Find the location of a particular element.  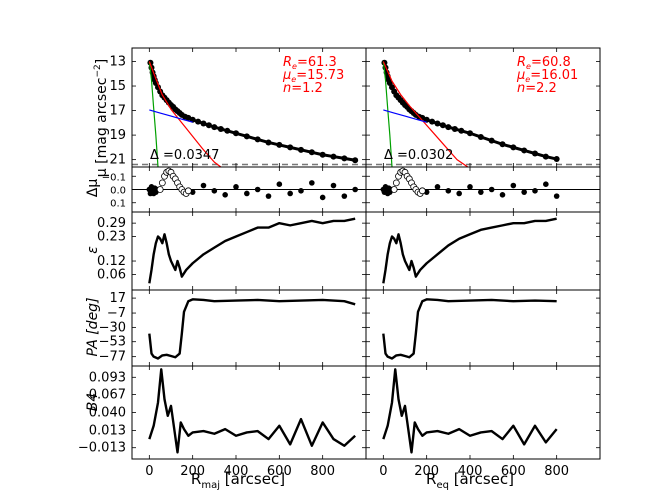

b4-major-ytick-label: 0.067 is located at coordinates (107, 395).